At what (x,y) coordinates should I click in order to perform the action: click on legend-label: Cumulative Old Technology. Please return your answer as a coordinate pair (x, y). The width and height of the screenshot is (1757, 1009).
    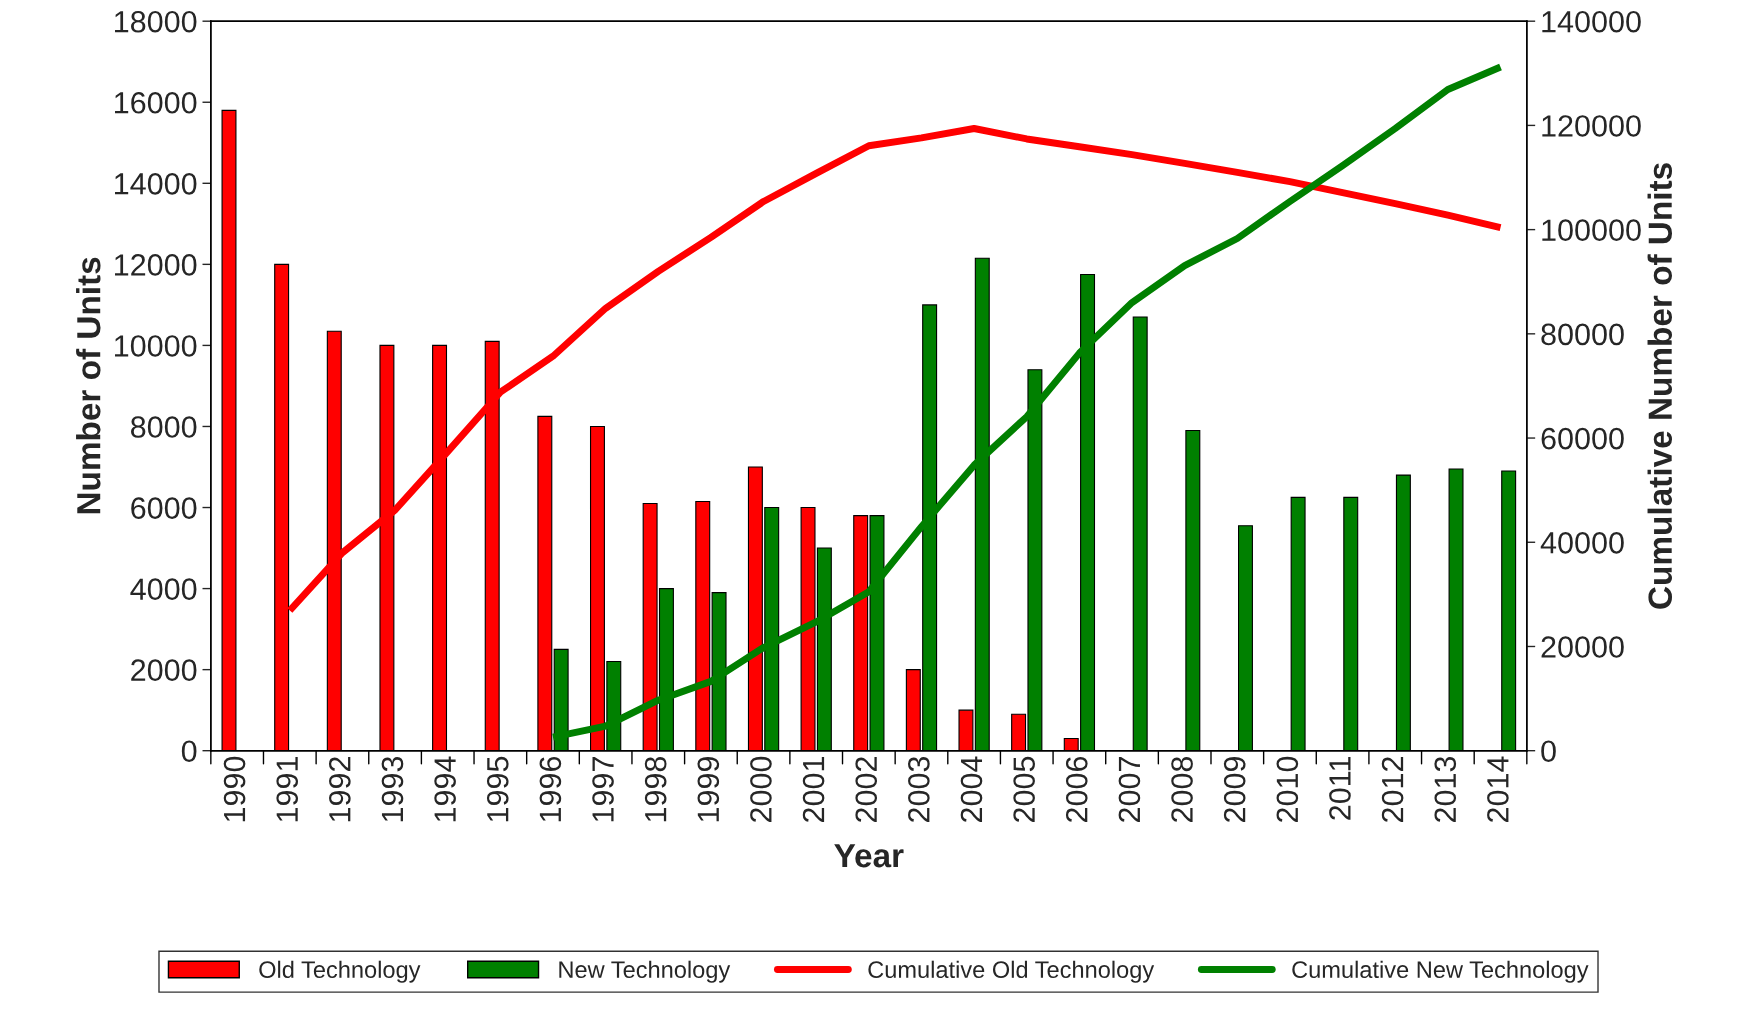
    Looking at the image, I should click on (1011, 971).